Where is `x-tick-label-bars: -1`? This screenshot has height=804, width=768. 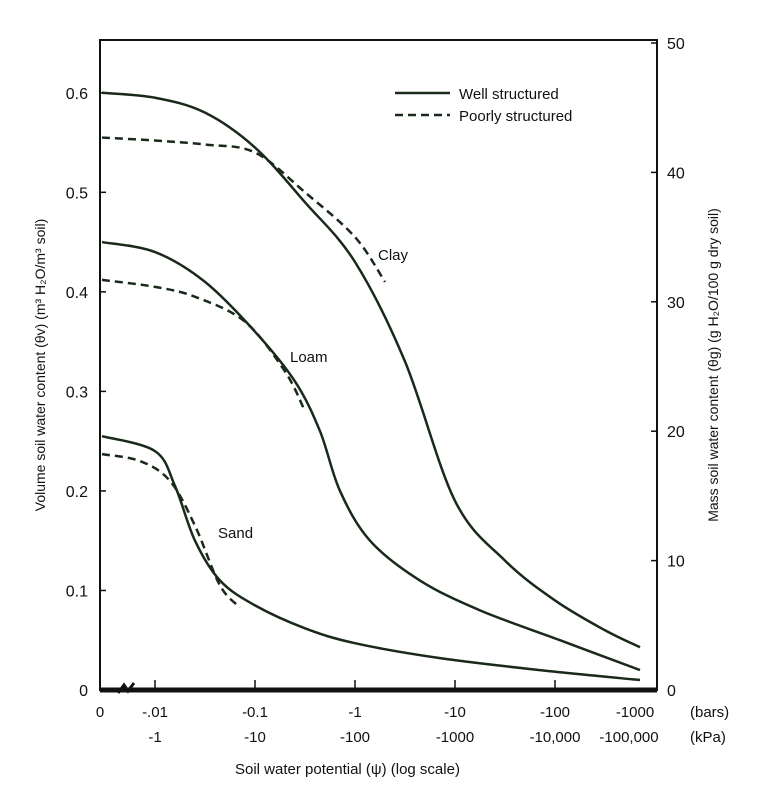 x-tick-label-bars: -1 is located at coordinates (354, 712).